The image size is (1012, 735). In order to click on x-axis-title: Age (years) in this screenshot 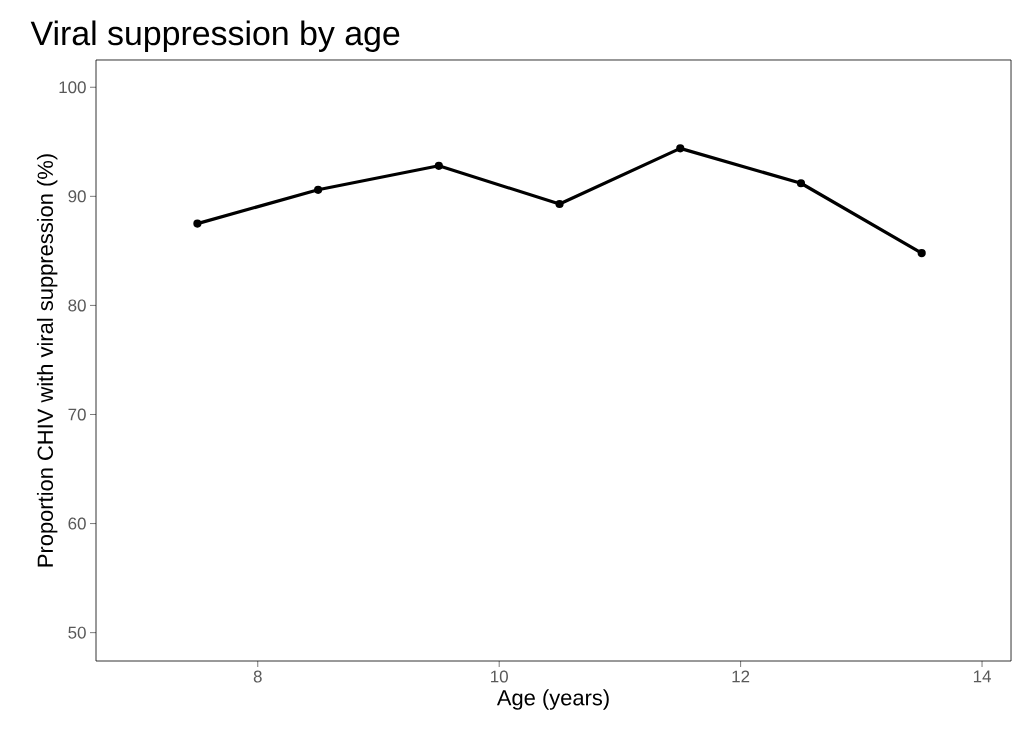, I will do `click(552, 699)`.